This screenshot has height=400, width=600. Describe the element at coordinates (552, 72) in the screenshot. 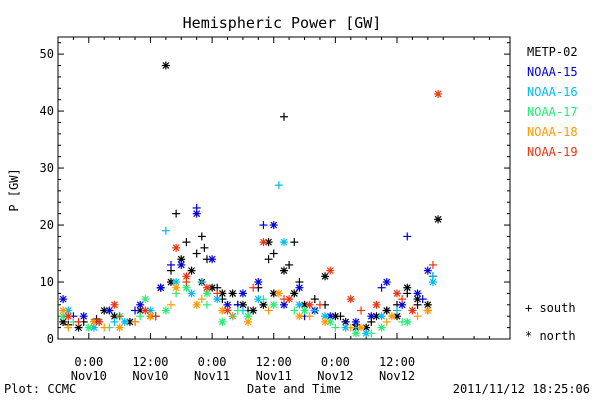

I see `legend-entry: NOAA-15` at that location.